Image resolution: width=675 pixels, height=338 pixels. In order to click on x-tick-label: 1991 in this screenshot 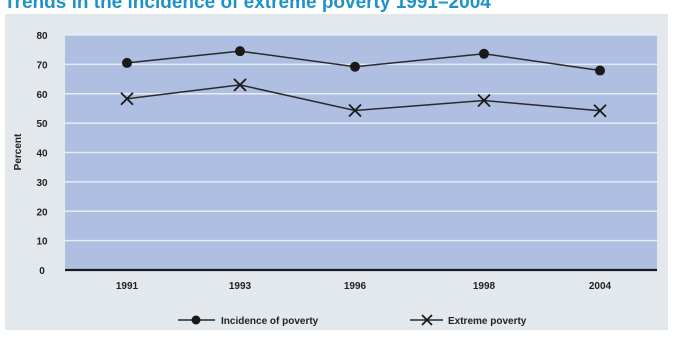, I will do `click(127, 286)`.